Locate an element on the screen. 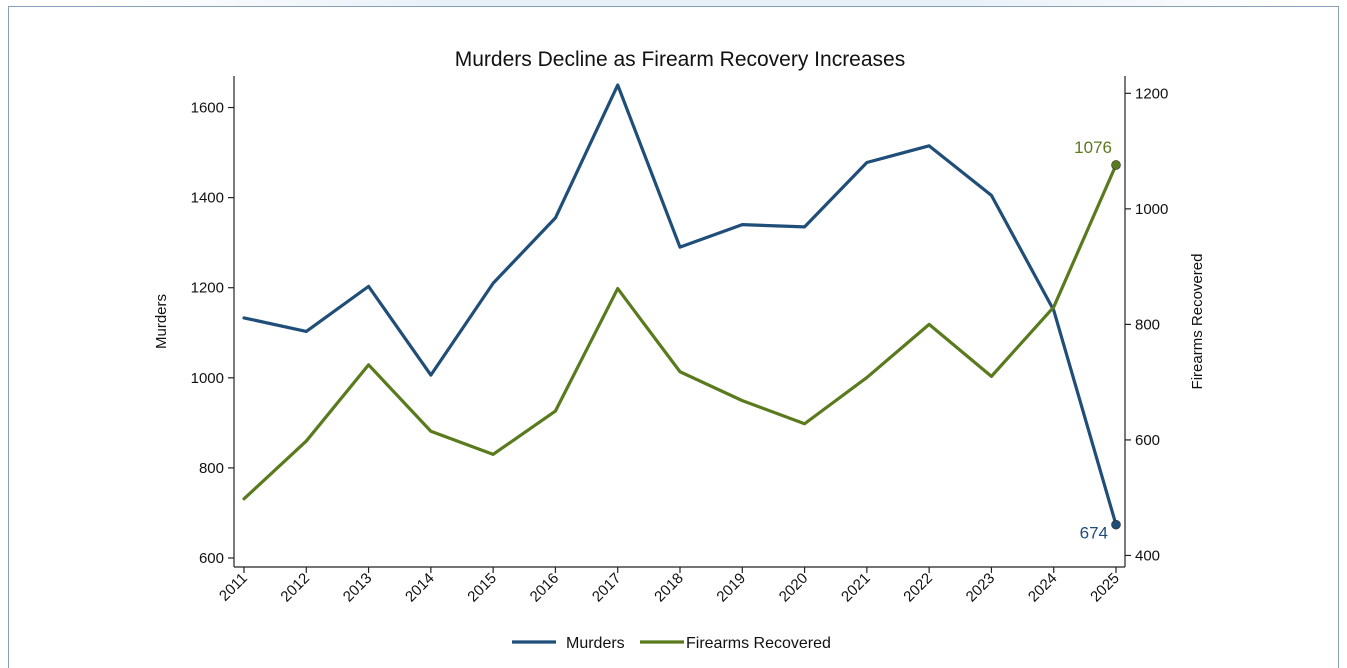 This screenshot has width=1347, height=668. right-tick-label: 1200 is located at coordinates (1151, 93).